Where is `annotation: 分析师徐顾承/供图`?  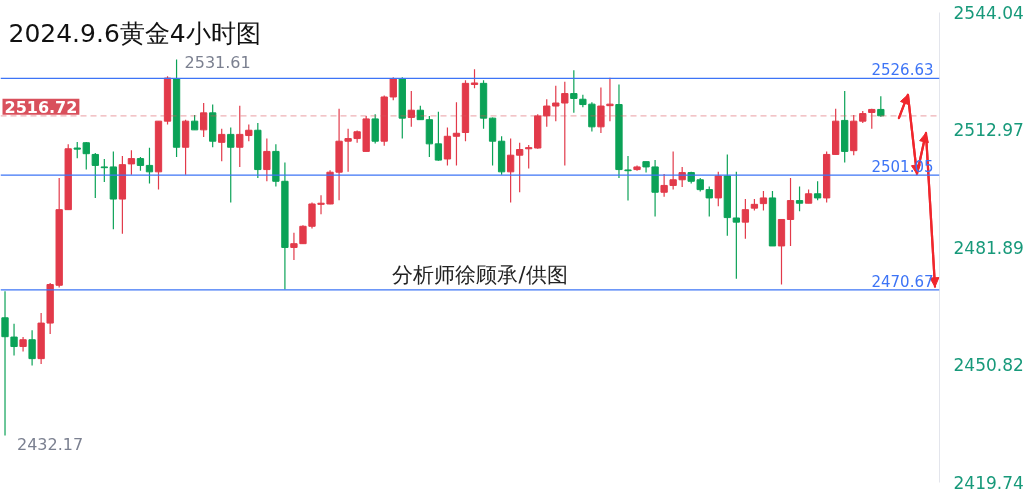
annotation: 分析师徐顾承/供图 is located at coordinates (480, 275).